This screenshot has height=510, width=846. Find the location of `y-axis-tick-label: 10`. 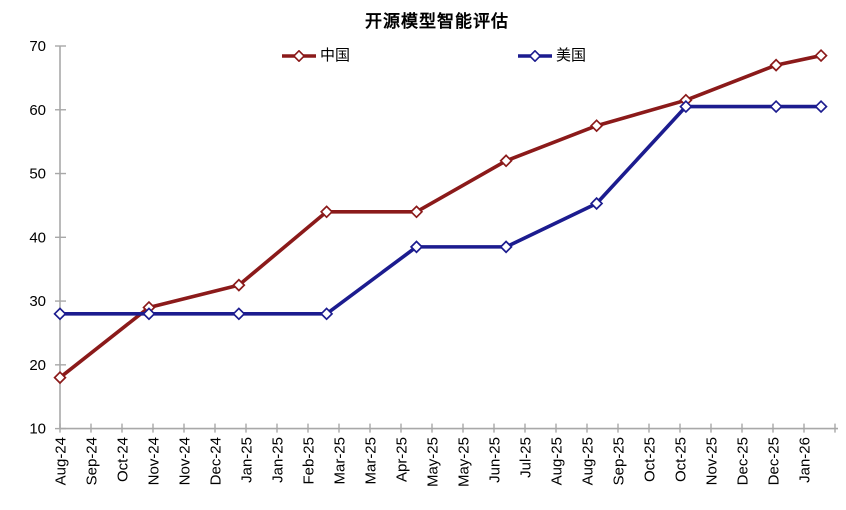

y-axis-tick-label: 10 is located at coordinates (37, 429).